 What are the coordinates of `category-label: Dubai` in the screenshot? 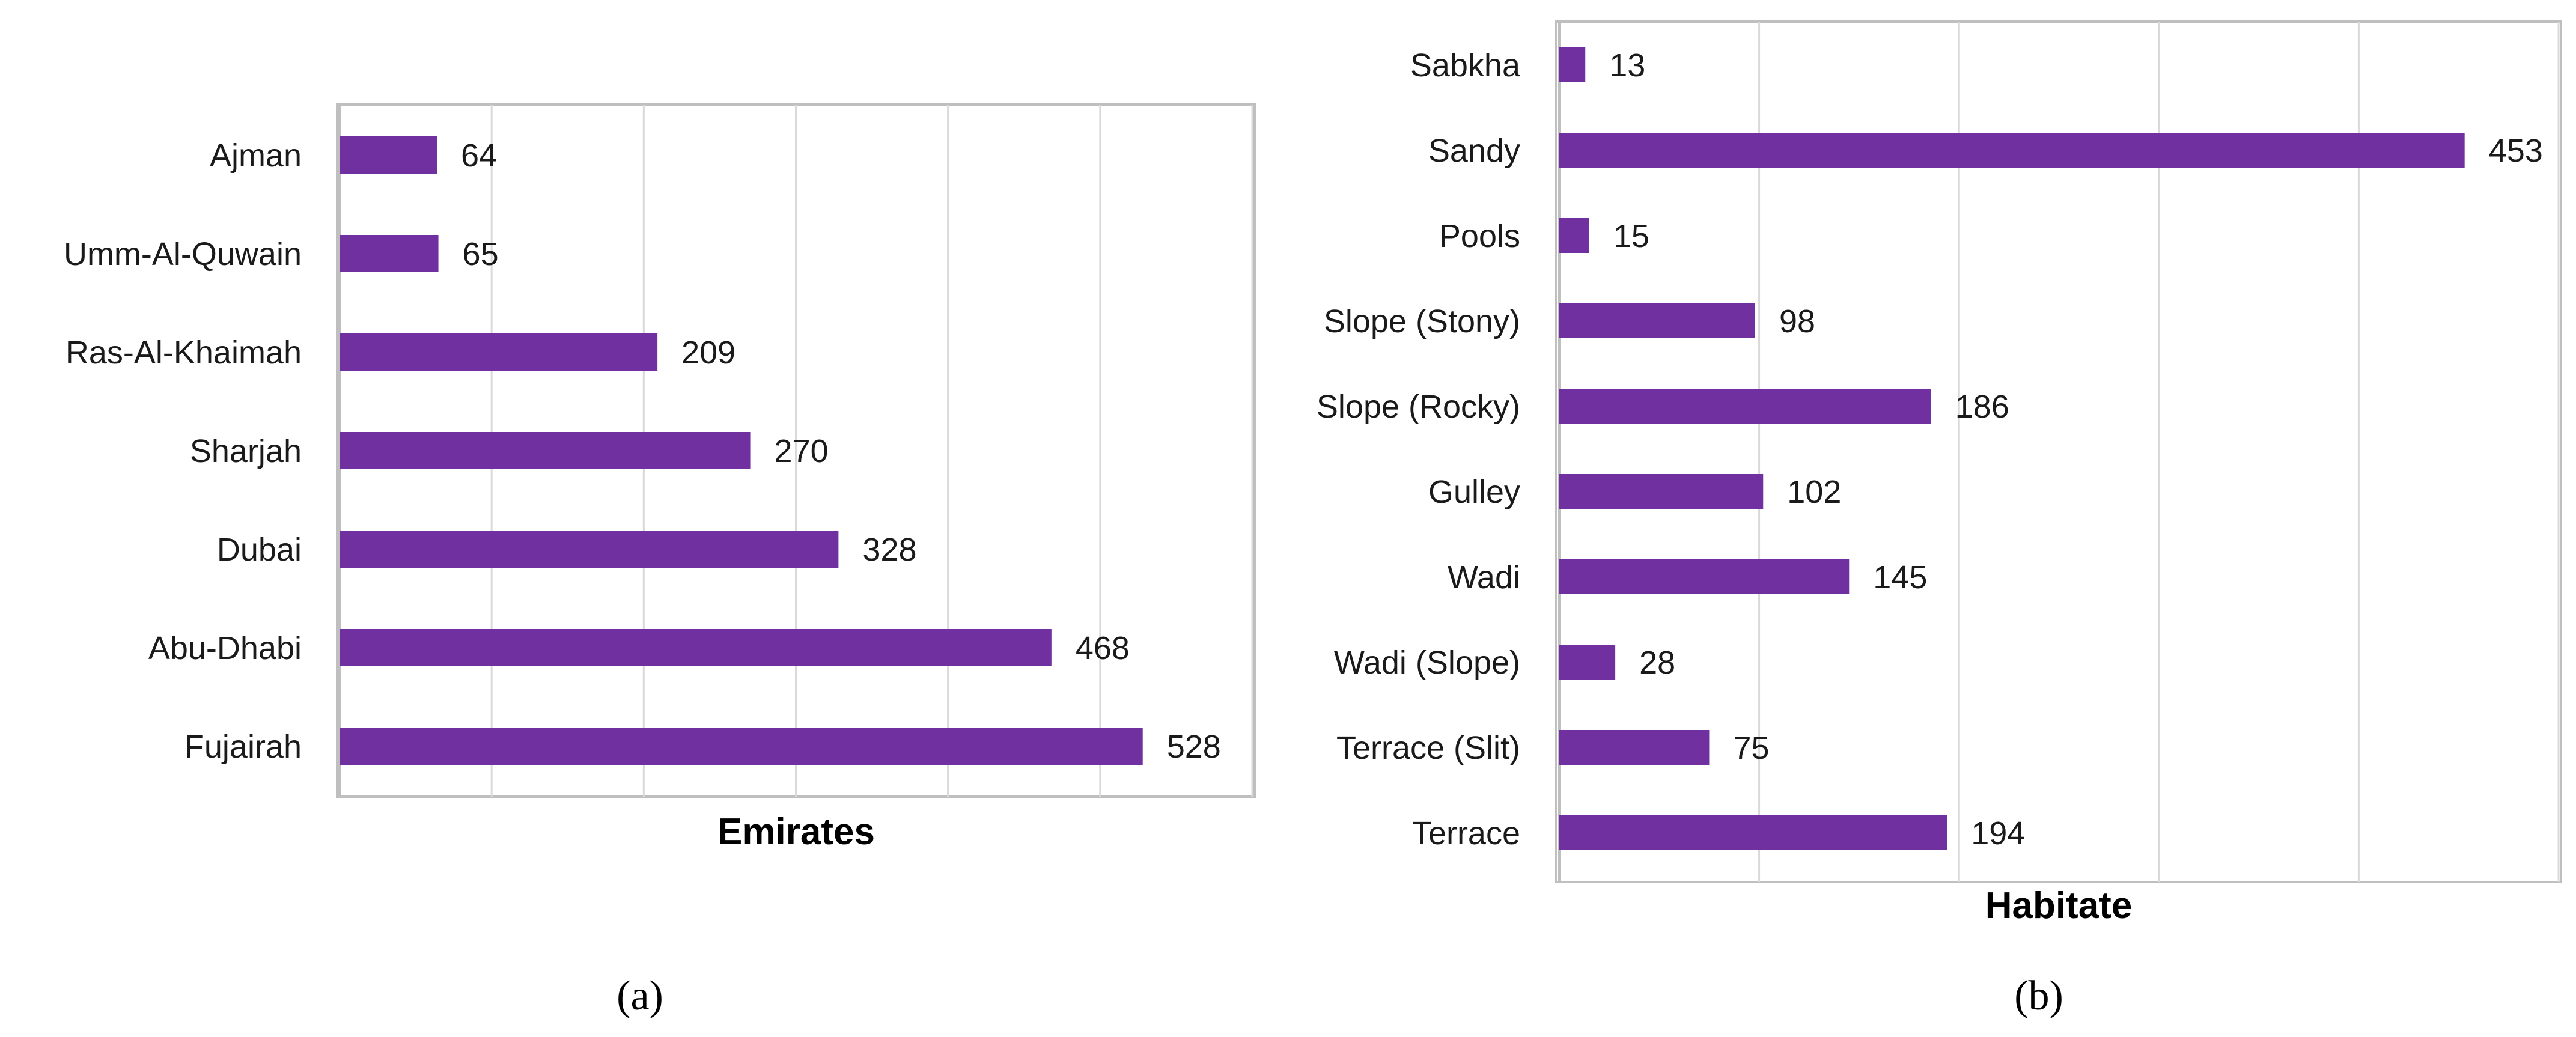 It's located at (259, 550).